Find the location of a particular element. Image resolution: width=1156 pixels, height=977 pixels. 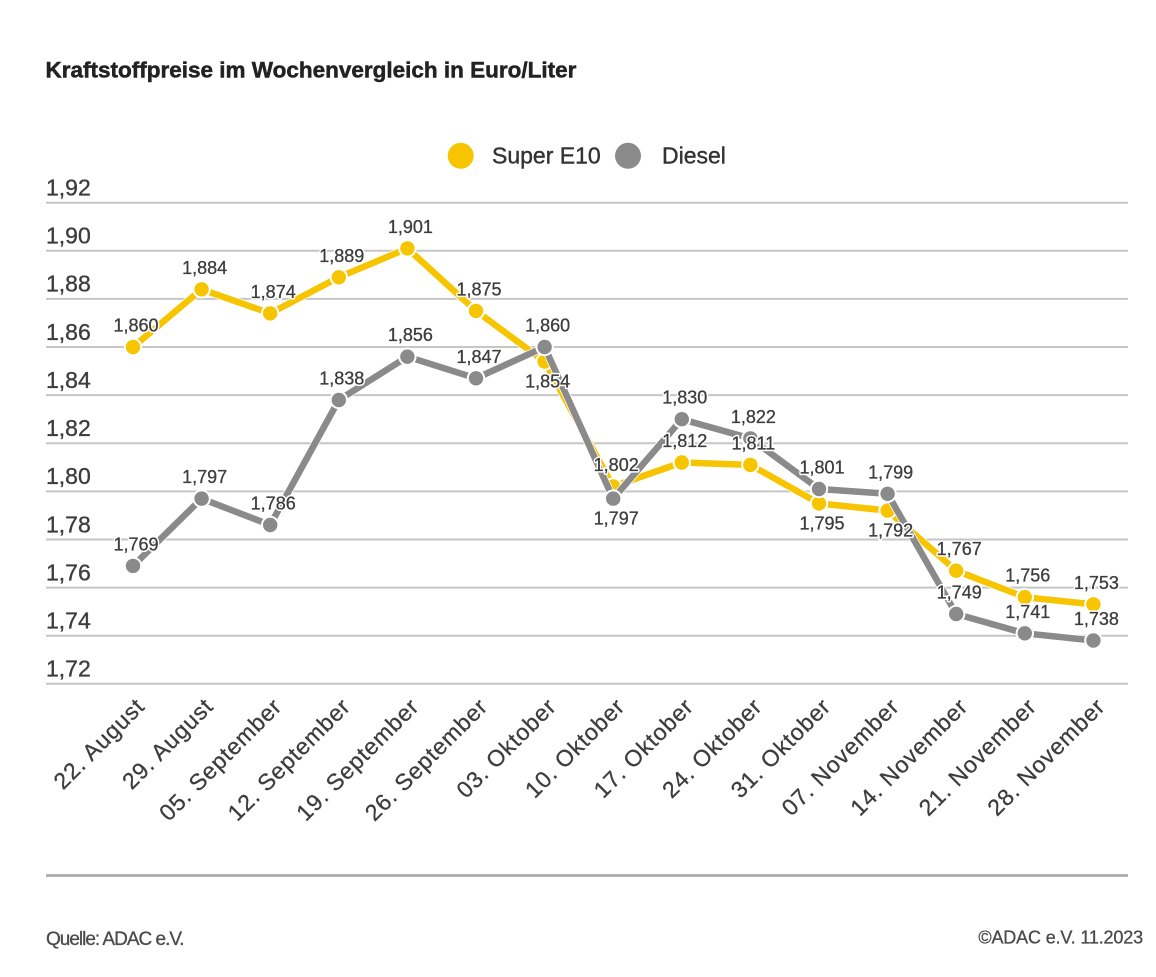

svg-text: 1,80 is located at coordinates (68, 476).